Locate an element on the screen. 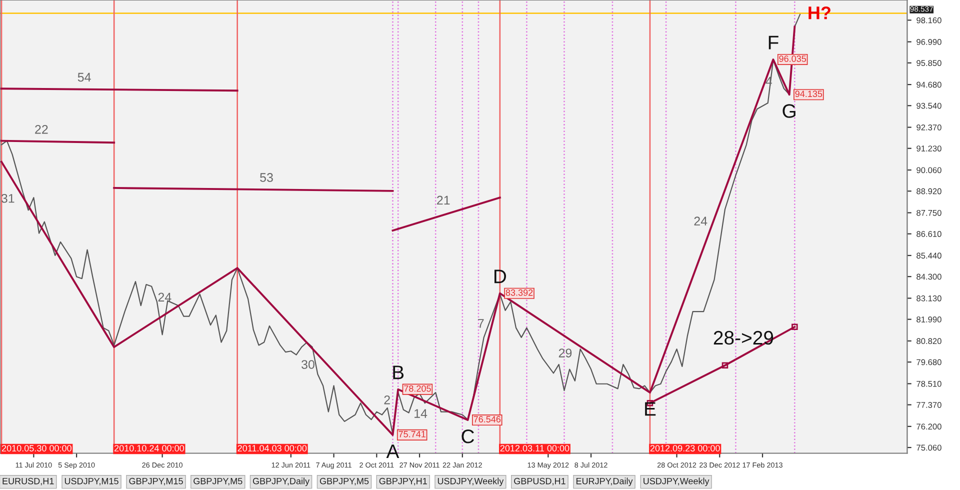 The image size is (960, 490). text: EURJPY,Daily is located at coordinates (604, 482).